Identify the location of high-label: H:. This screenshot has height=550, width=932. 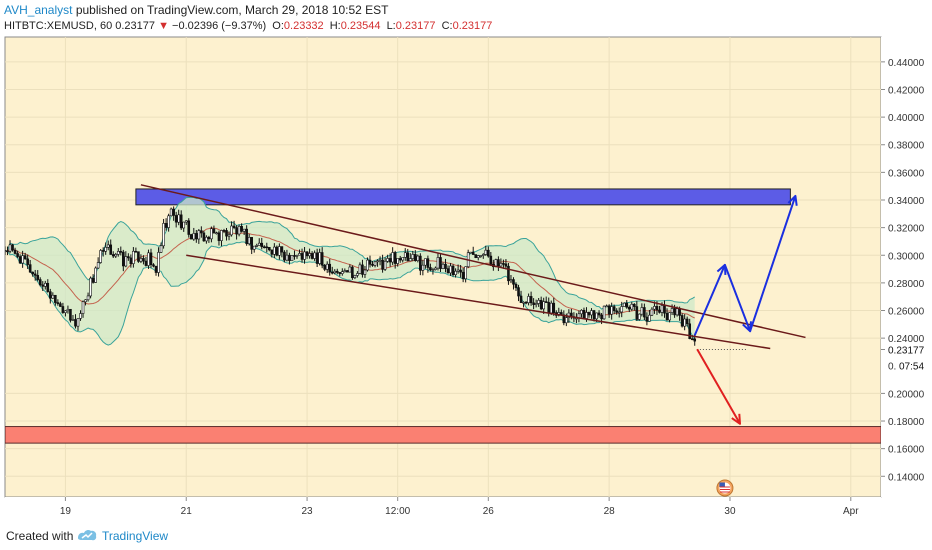
(335, 26).